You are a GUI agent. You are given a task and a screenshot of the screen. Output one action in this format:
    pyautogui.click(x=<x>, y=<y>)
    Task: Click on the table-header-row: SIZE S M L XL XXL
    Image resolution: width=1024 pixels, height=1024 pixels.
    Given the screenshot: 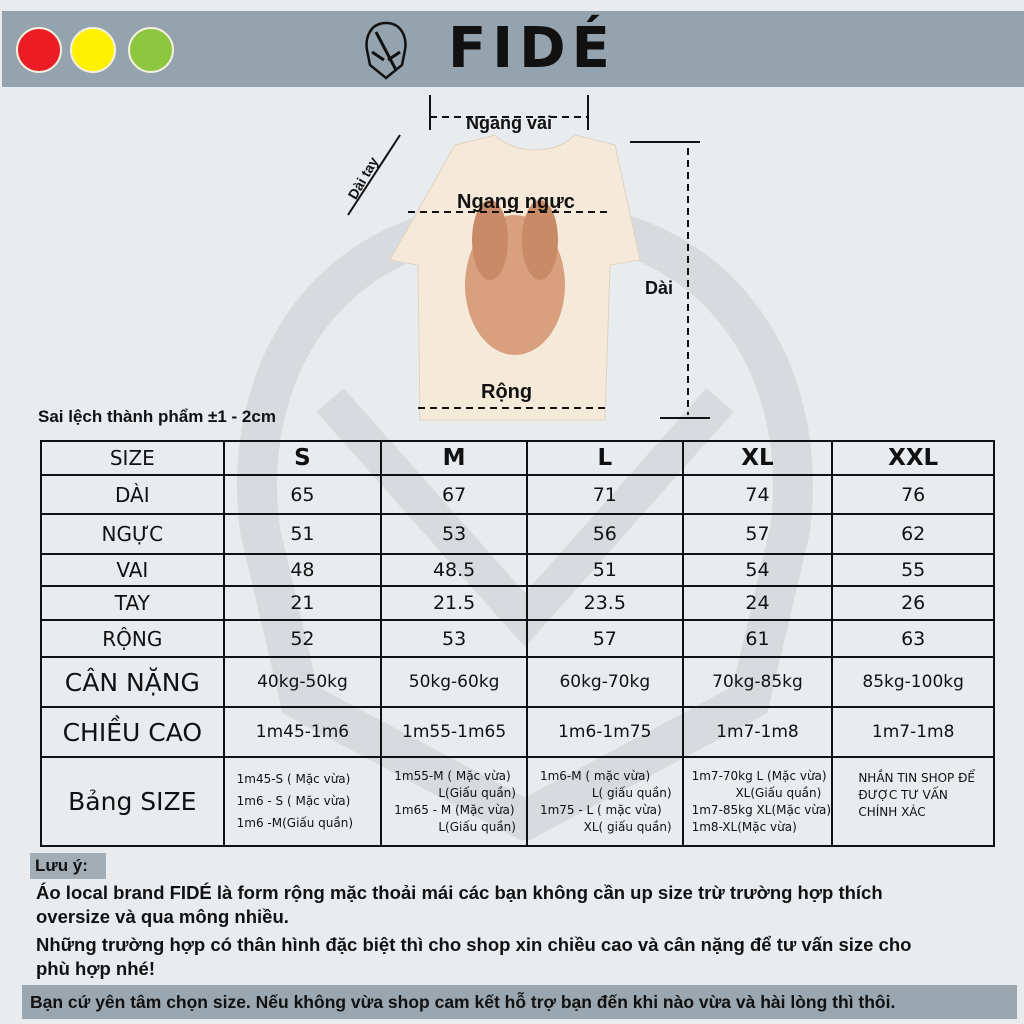 What is the action you would take?
    pyautogui.click(x=517, y=458)
    